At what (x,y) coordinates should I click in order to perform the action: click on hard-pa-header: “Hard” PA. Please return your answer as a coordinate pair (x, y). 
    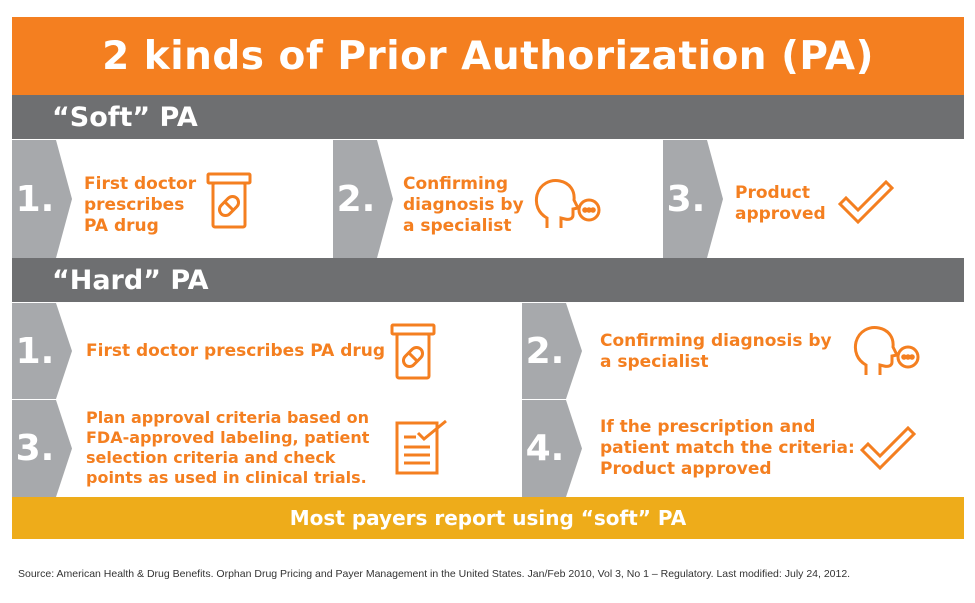
    Looking at the image, I should click on (488, 280).